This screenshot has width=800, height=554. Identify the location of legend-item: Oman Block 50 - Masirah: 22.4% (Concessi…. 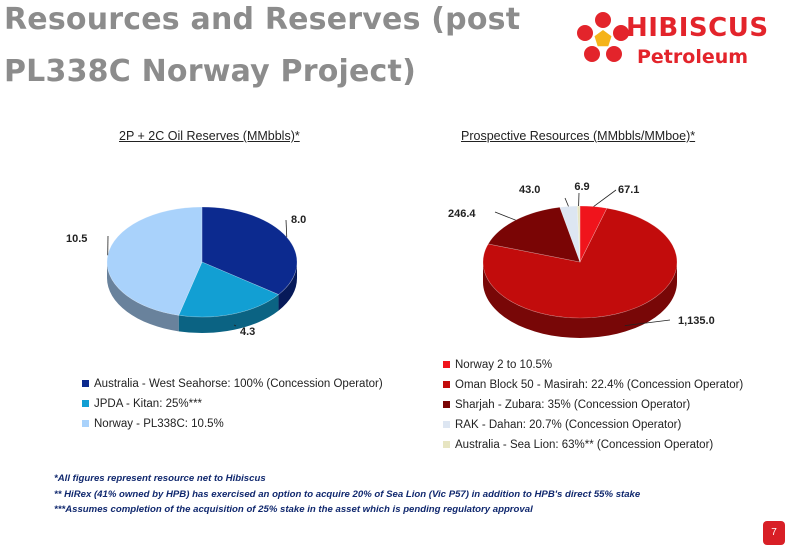
(593, 385).